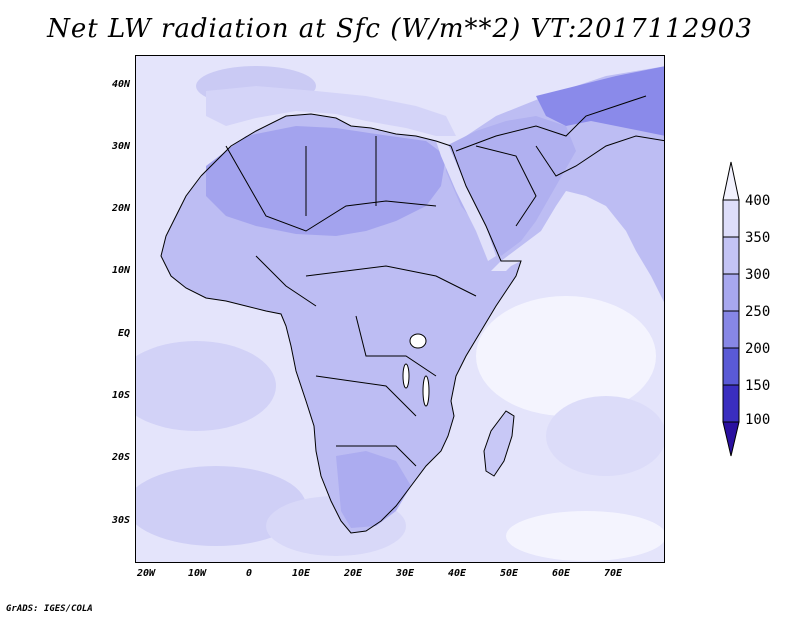  I want to click on lat-label-eq: EQ, so click(123, 333).